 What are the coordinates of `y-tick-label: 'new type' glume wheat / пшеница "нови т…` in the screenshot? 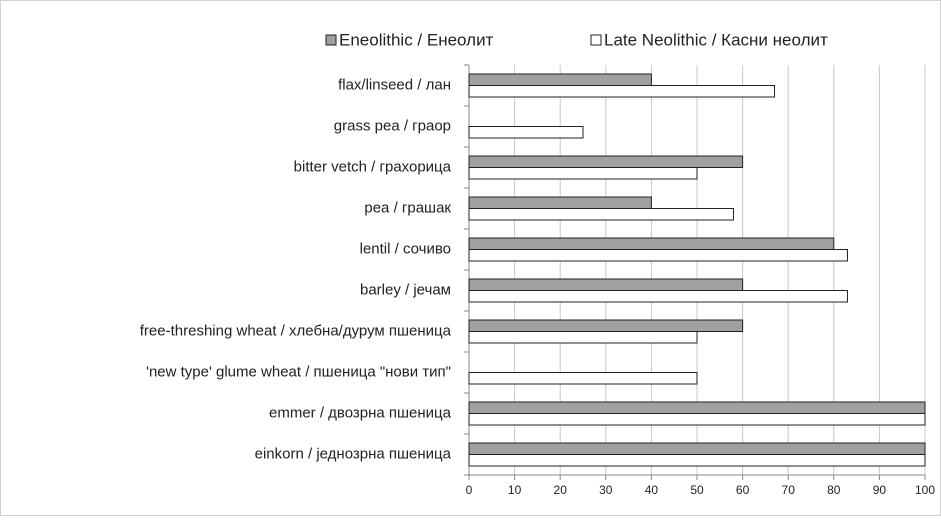 It's located at (298, 371).